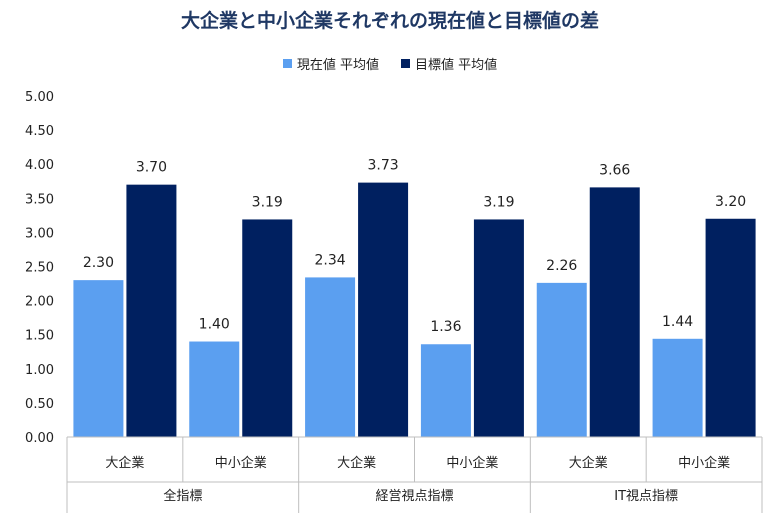  Describe the element at coordinates (39, 165) in the screenshot. I see `y-tick-label: 4.00` at that location.